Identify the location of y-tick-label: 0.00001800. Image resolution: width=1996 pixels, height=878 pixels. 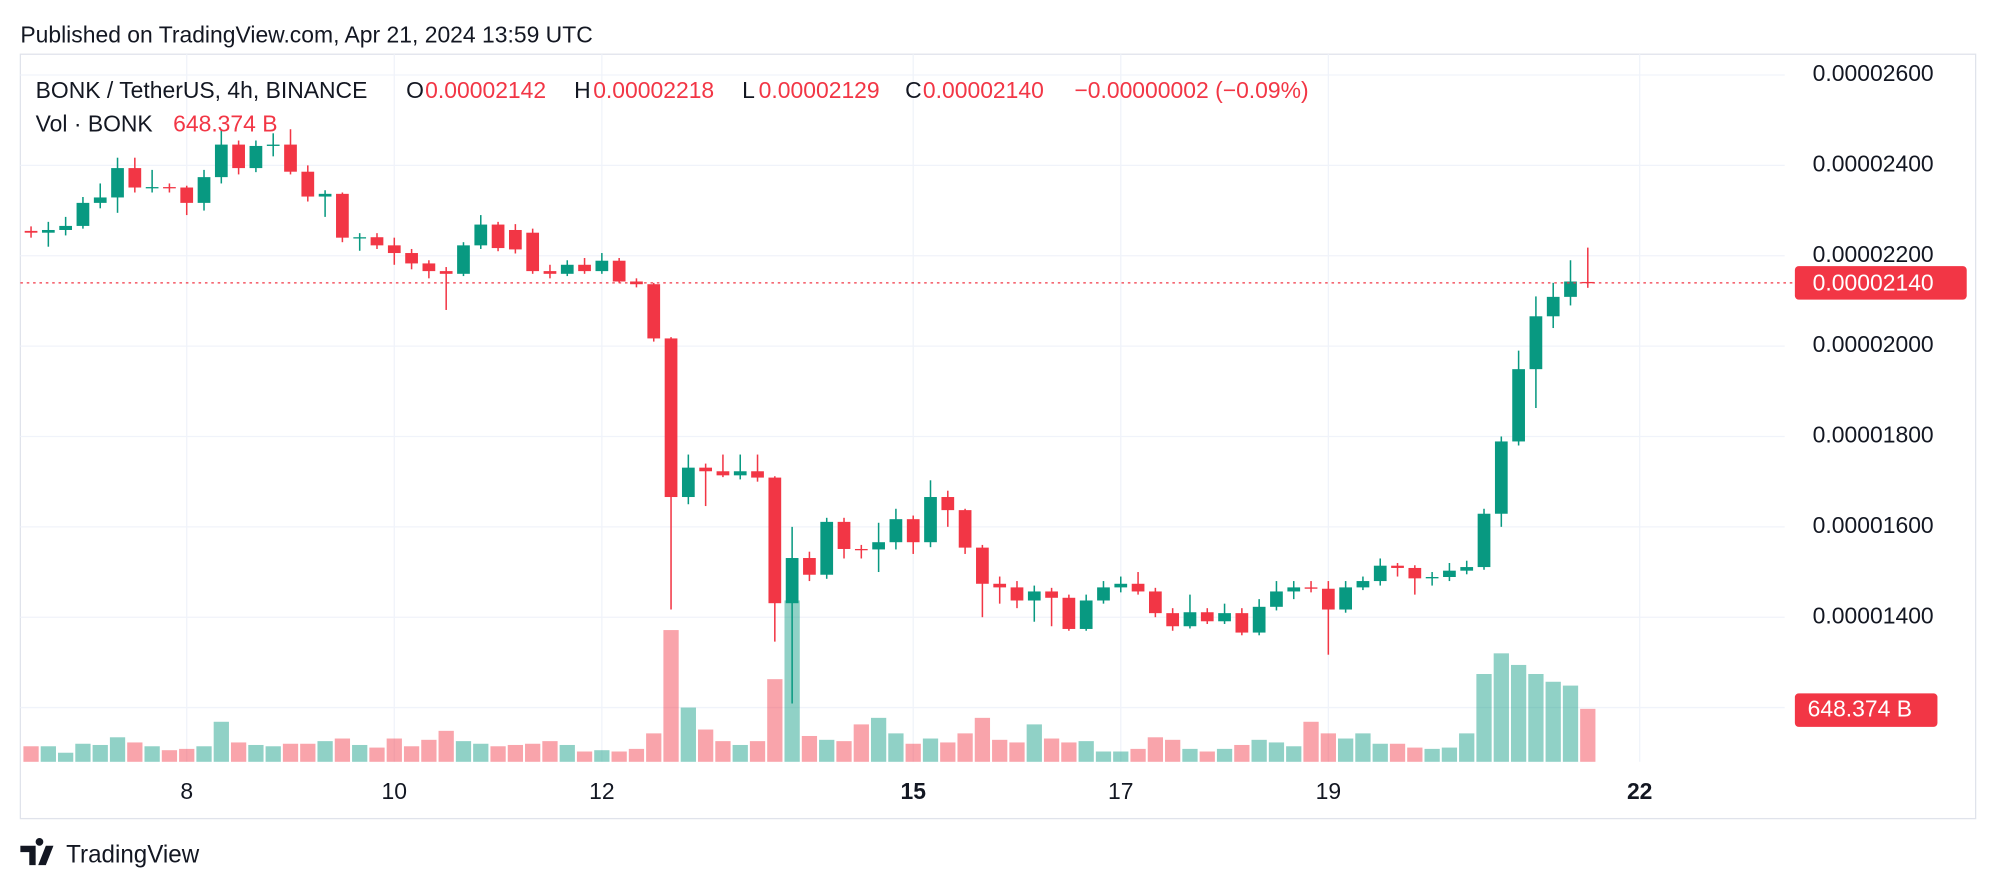
(1873, 434).